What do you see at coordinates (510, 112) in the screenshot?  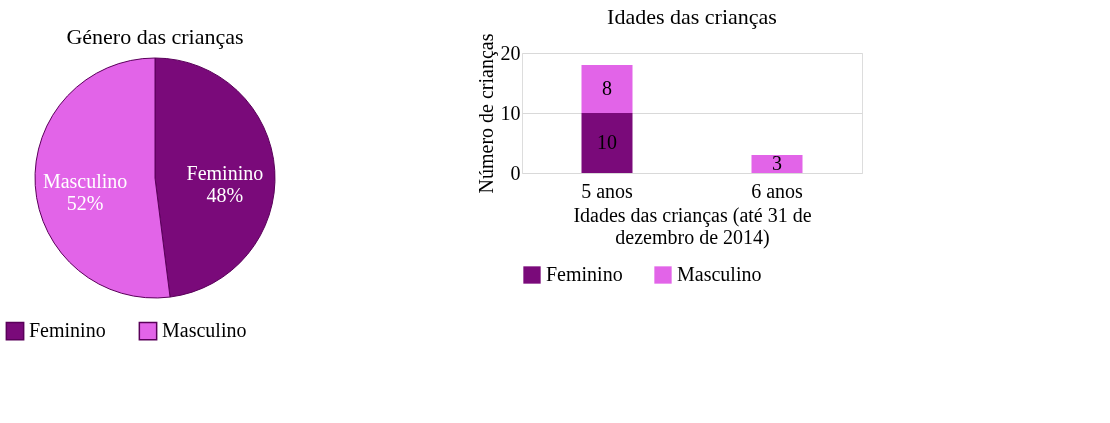 I see `y-tick-label: 10` at bounding box center [510, 112].